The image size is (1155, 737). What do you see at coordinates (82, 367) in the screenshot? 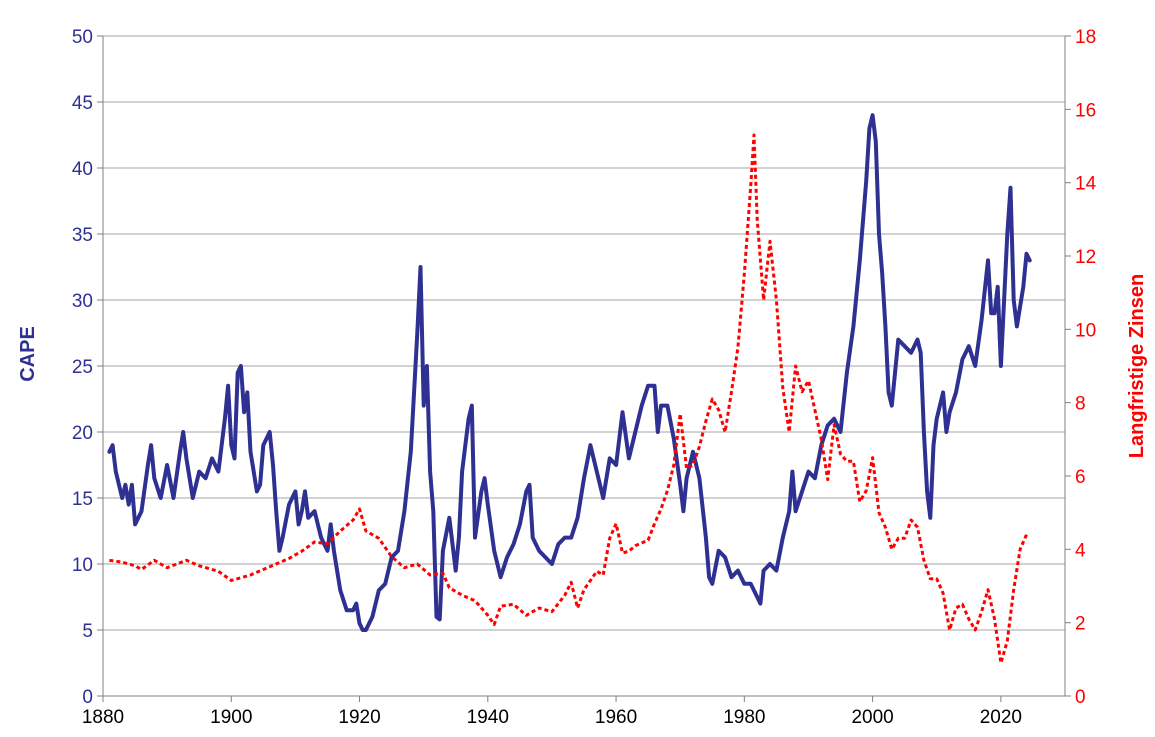
I see `y-left-tick-label: 25` at bounding box center [82, 367].